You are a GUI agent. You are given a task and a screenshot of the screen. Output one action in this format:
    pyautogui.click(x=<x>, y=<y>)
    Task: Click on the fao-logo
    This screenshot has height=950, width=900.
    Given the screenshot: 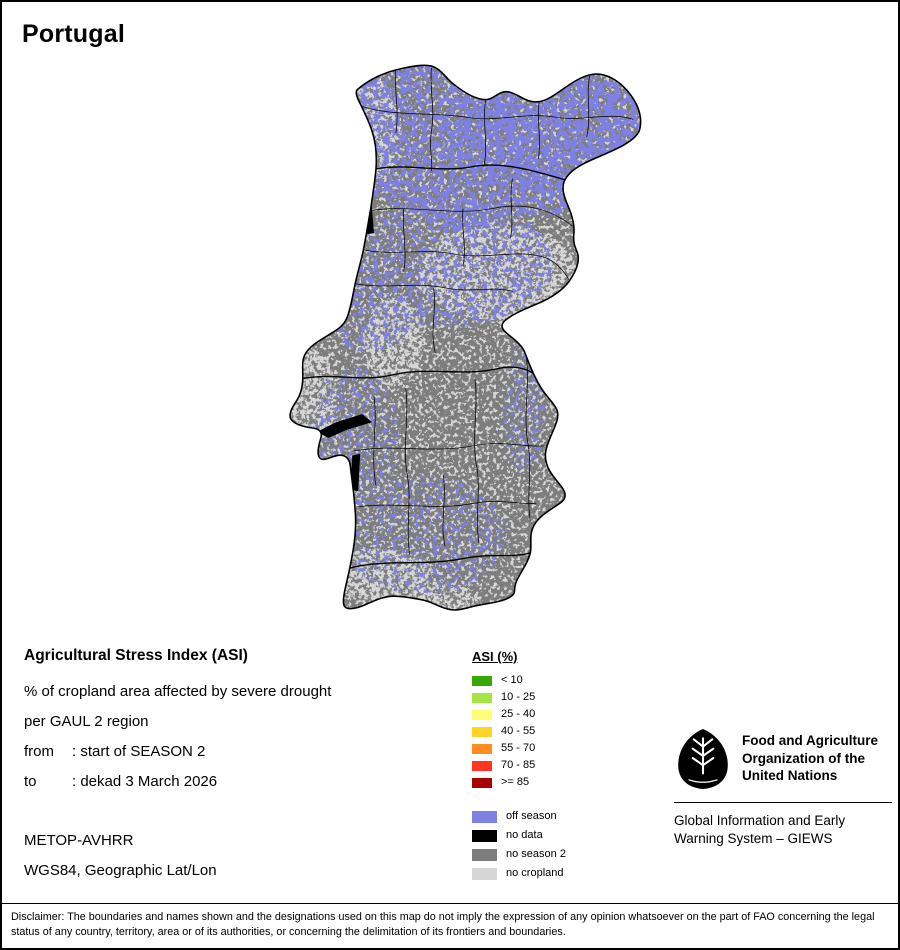 What is the action you would take?
    pyautogui.click(x=703, y=759)
    